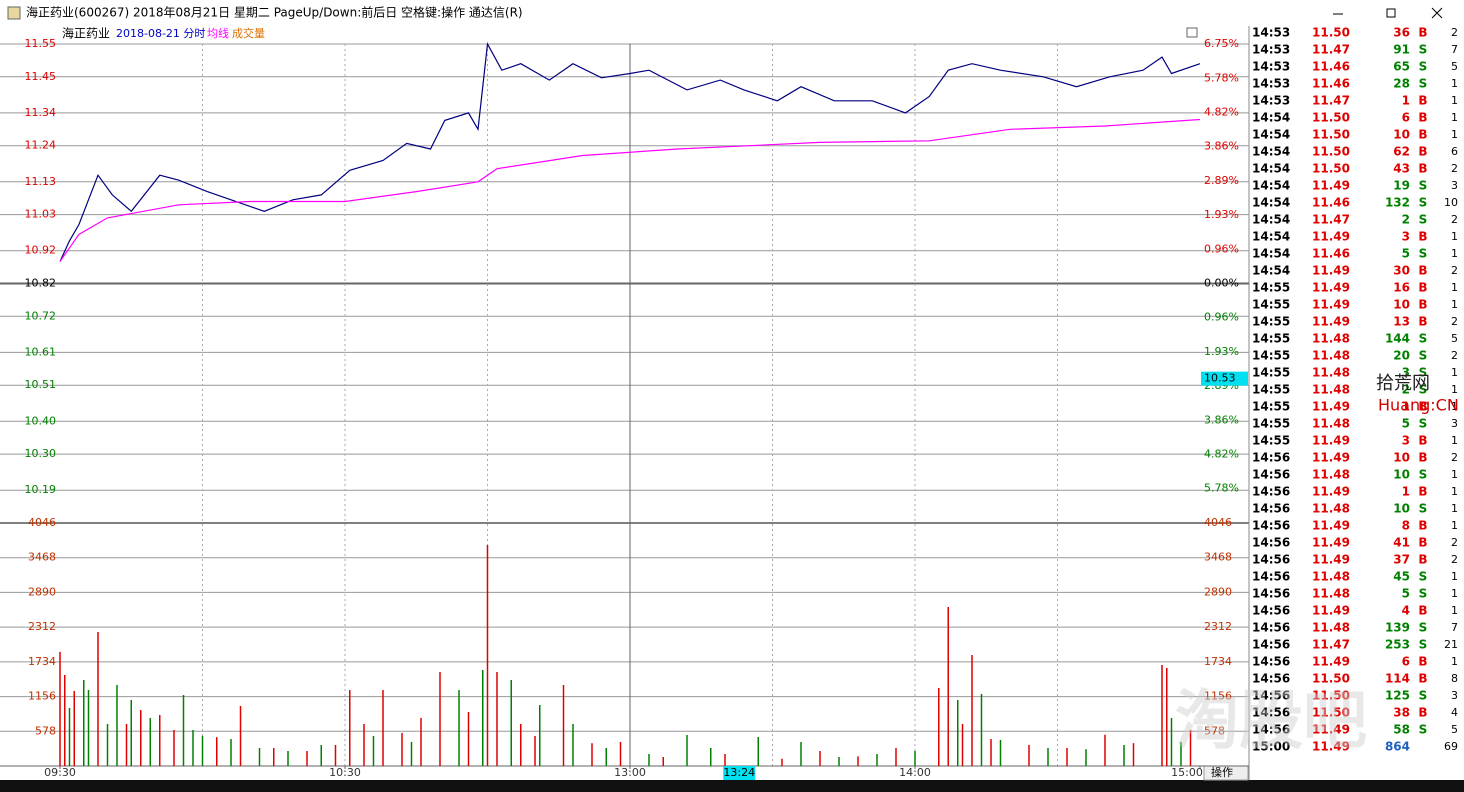  I want to click on cursor-x-box, so click(739, 773).